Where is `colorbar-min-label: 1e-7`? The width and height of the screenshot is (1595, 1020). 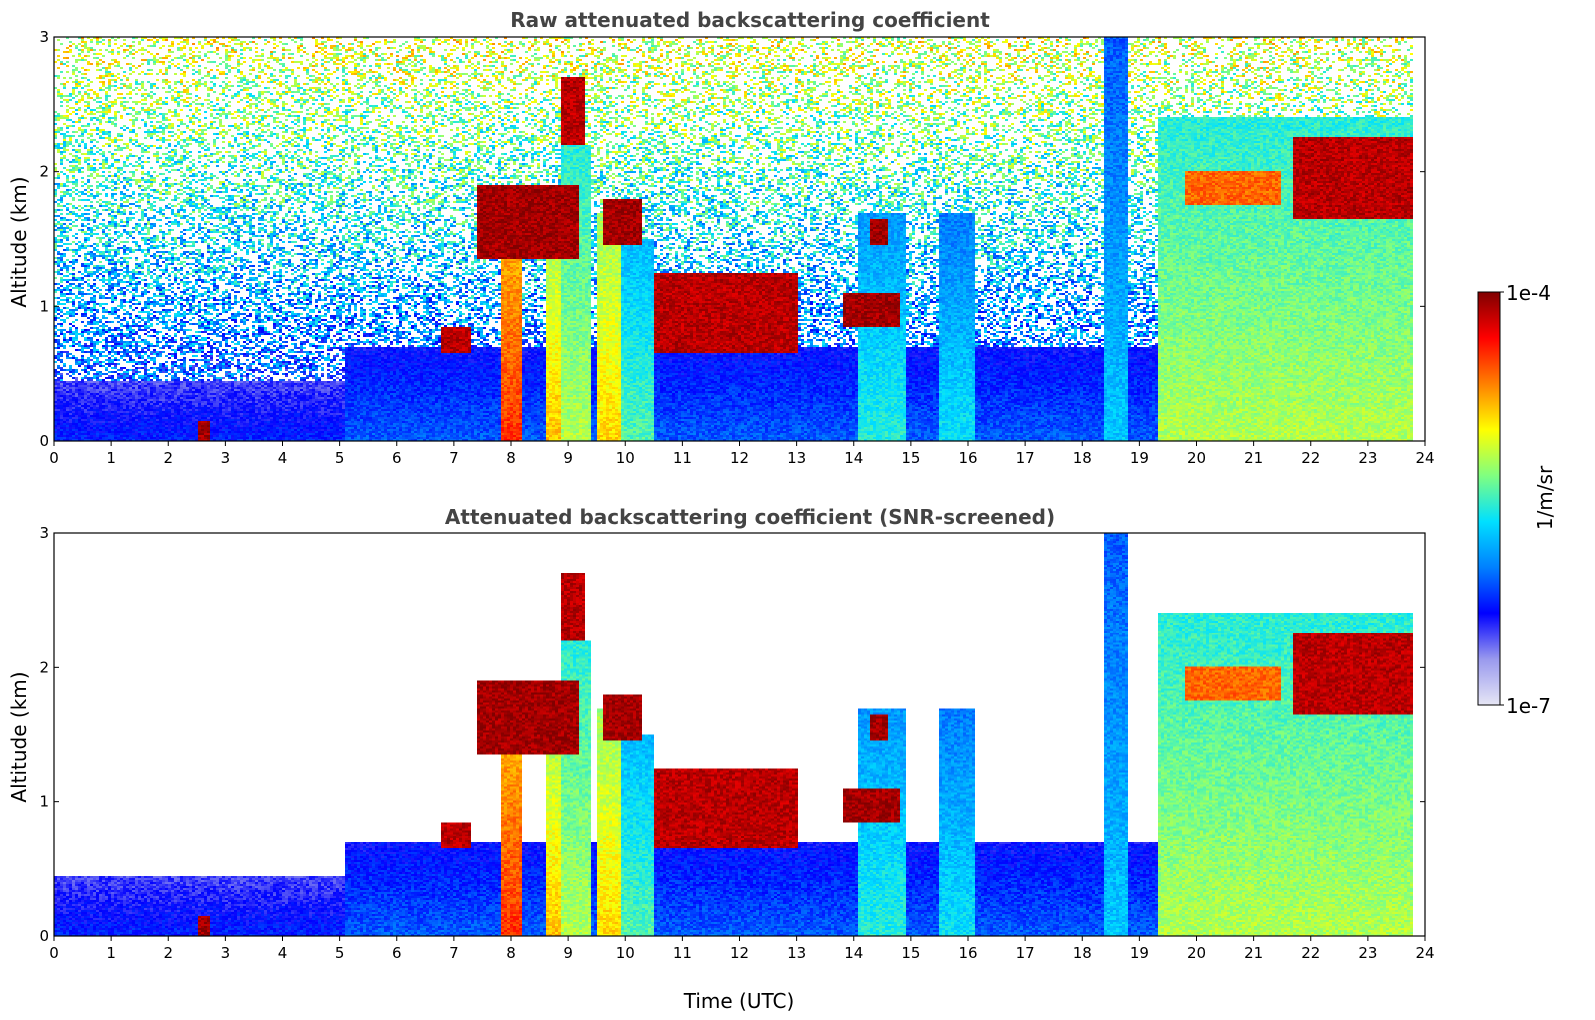
colorbar-min-label: 1e-7 is located at coordinates (1528, 706).